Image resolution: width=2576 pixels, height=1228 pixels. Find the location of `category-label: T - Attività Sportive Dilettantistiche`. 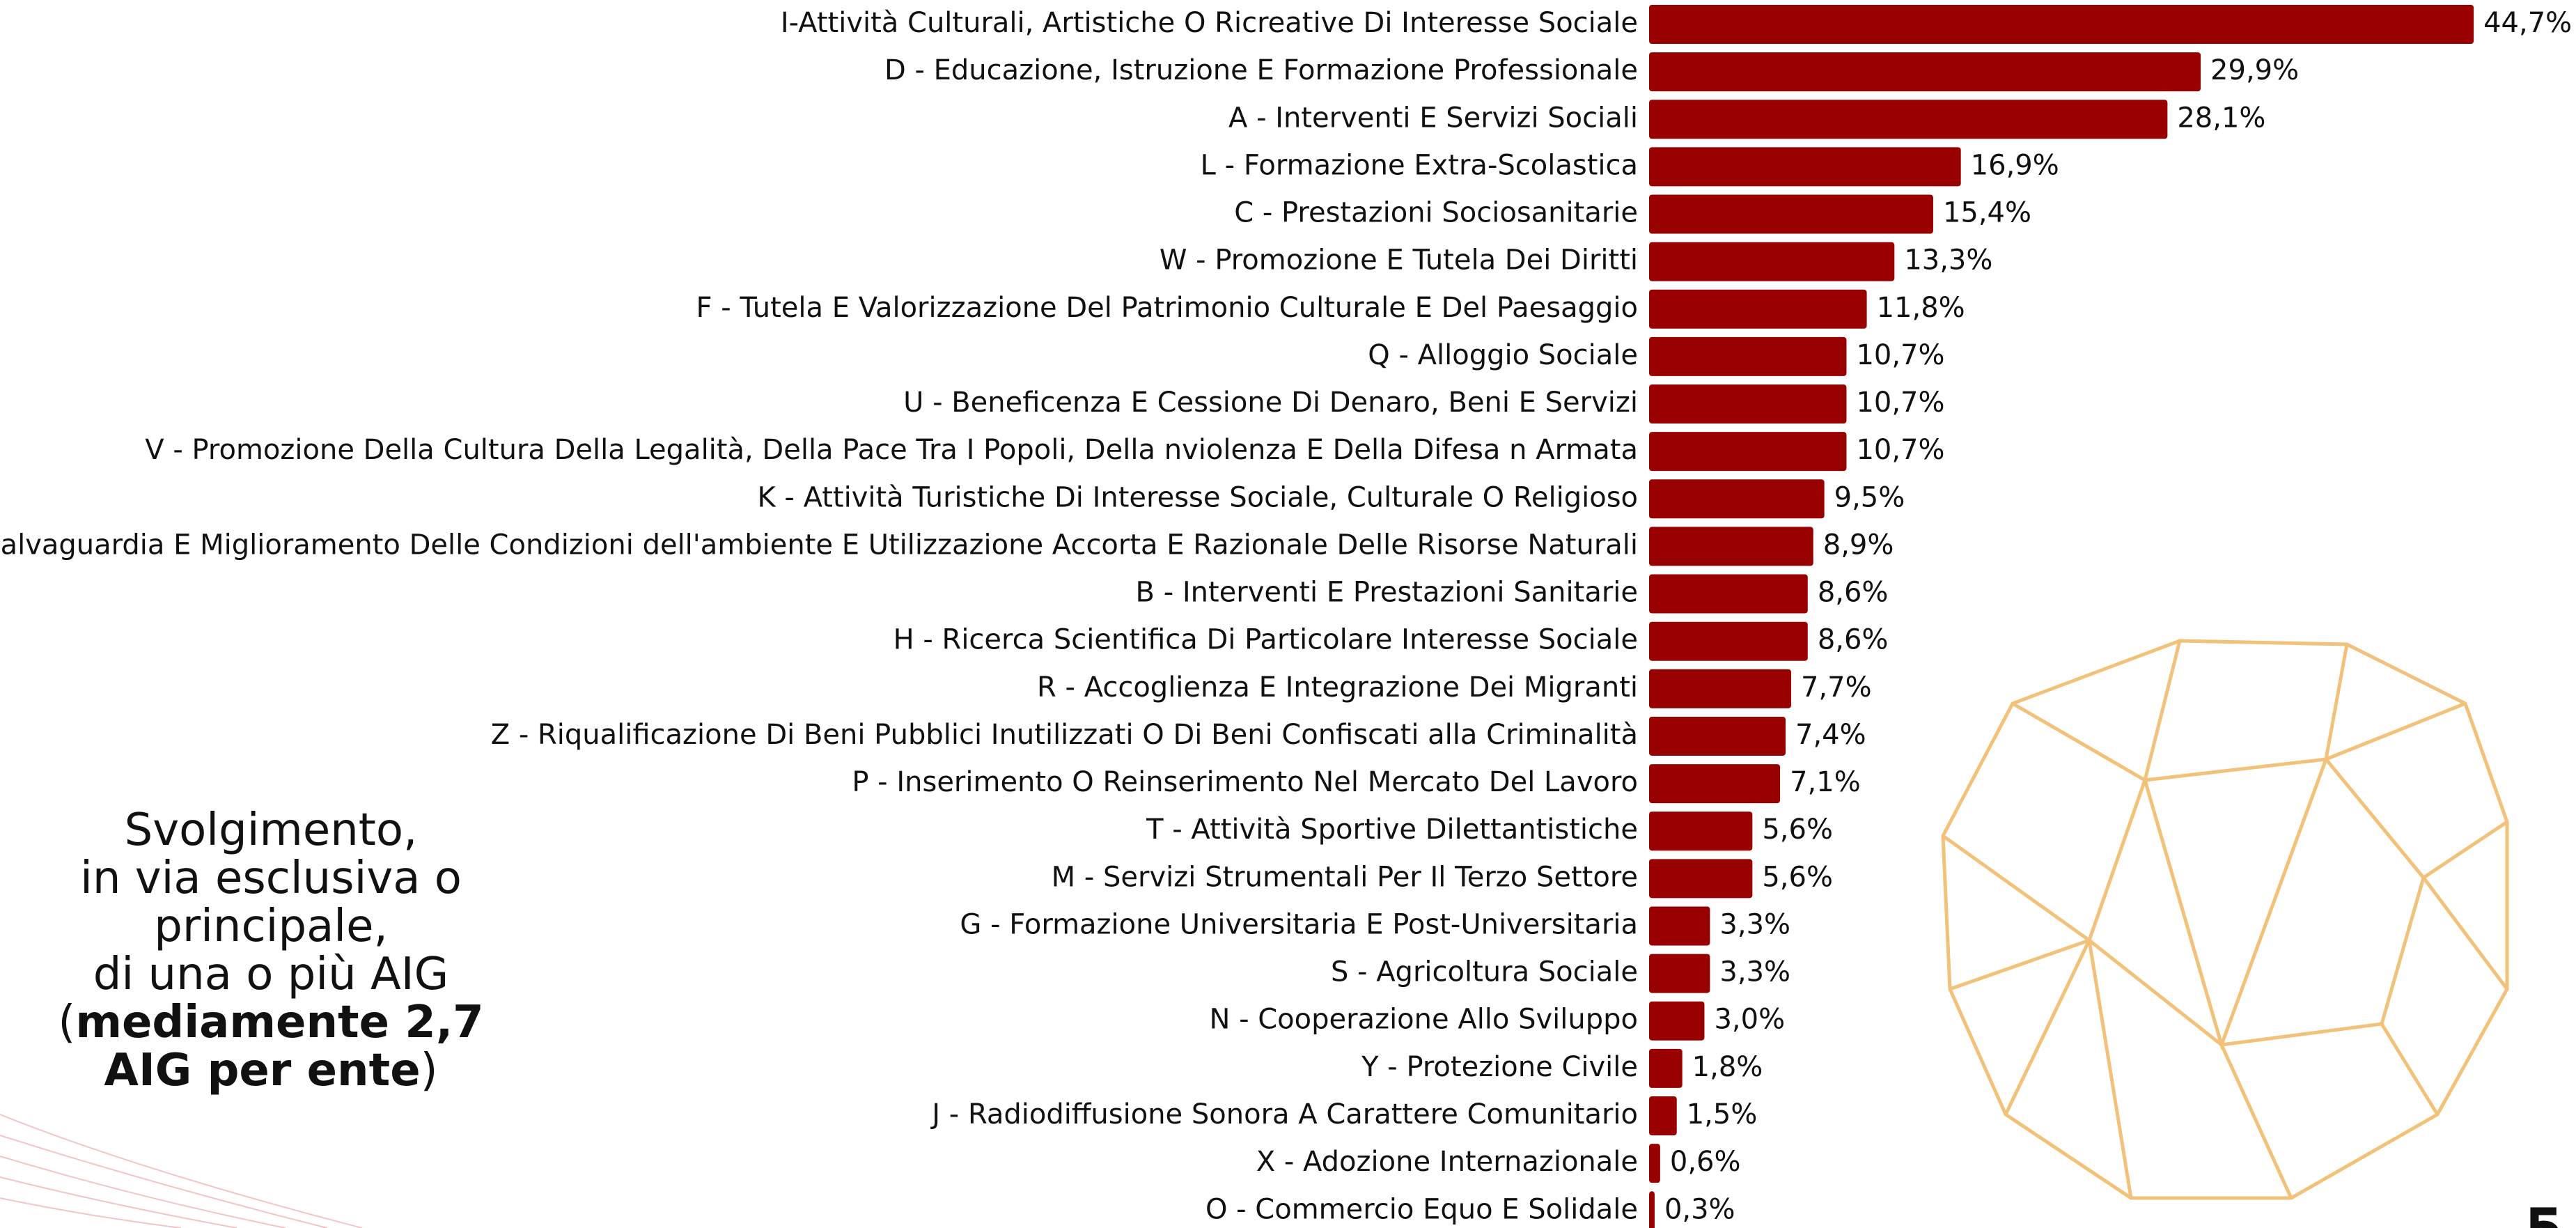

category-label: T - Attività Sportive Dilettantistiche is located at coordinates (1392, 830).